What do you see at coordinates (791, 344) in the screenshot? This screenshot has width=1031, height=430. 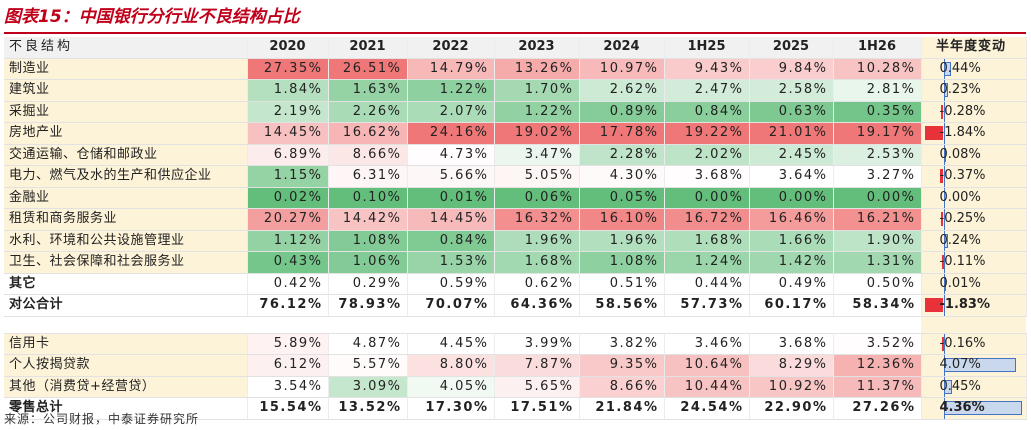 I see `value-cell: 3.68%` at bounding box center [791, 344].